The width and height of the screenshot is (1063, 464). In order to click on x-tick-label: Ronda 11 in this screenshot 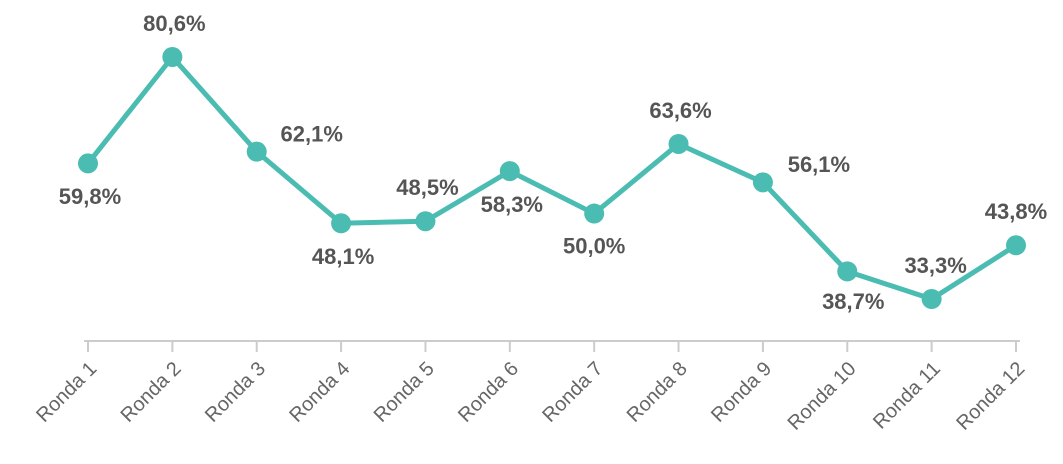, I will do `click(907, 396)`.